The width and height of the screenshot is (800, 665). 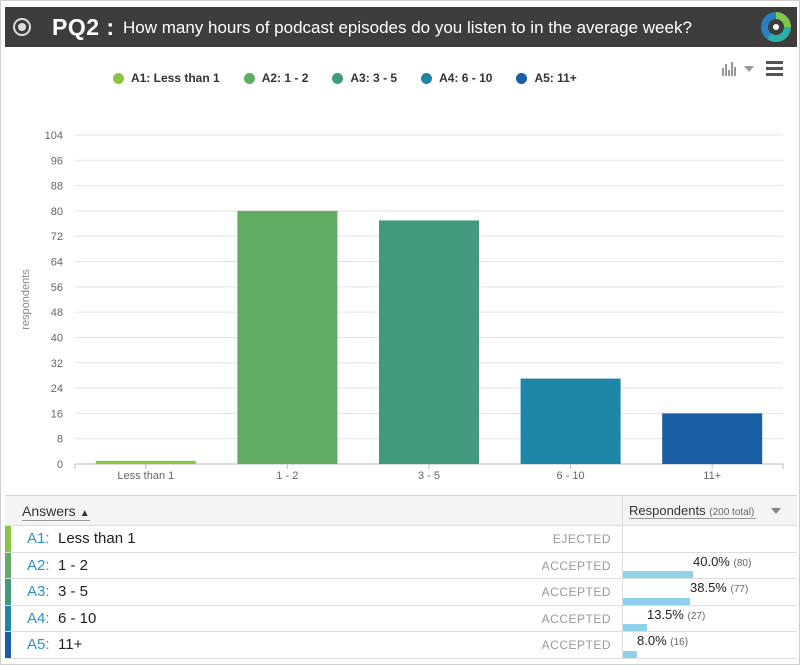 I want to click on legend-label: A2: 1 - 2, so click(x=285, y=78).